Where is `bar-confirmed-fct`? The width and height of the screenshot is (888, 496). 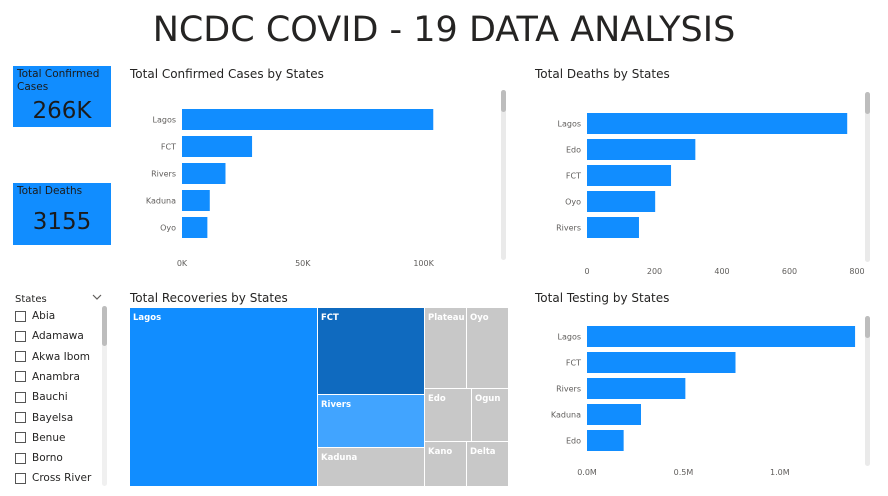
bar-confirmed-fct is located at coordinates (217, 146).